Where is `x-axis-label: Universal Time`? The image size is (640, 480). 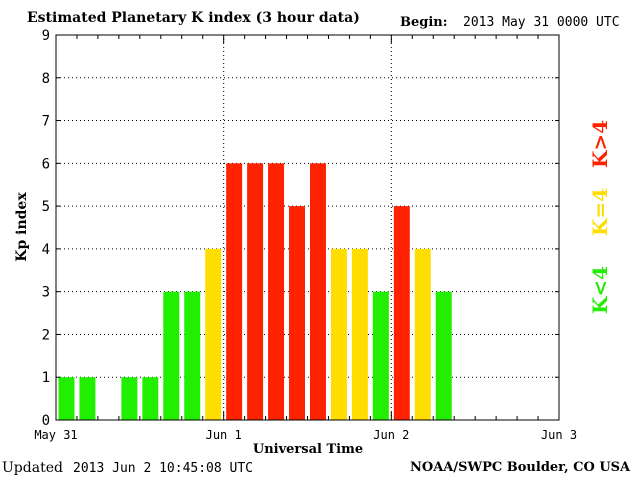 x-axis-label: Universal Time is located at coordinates (308, 449).